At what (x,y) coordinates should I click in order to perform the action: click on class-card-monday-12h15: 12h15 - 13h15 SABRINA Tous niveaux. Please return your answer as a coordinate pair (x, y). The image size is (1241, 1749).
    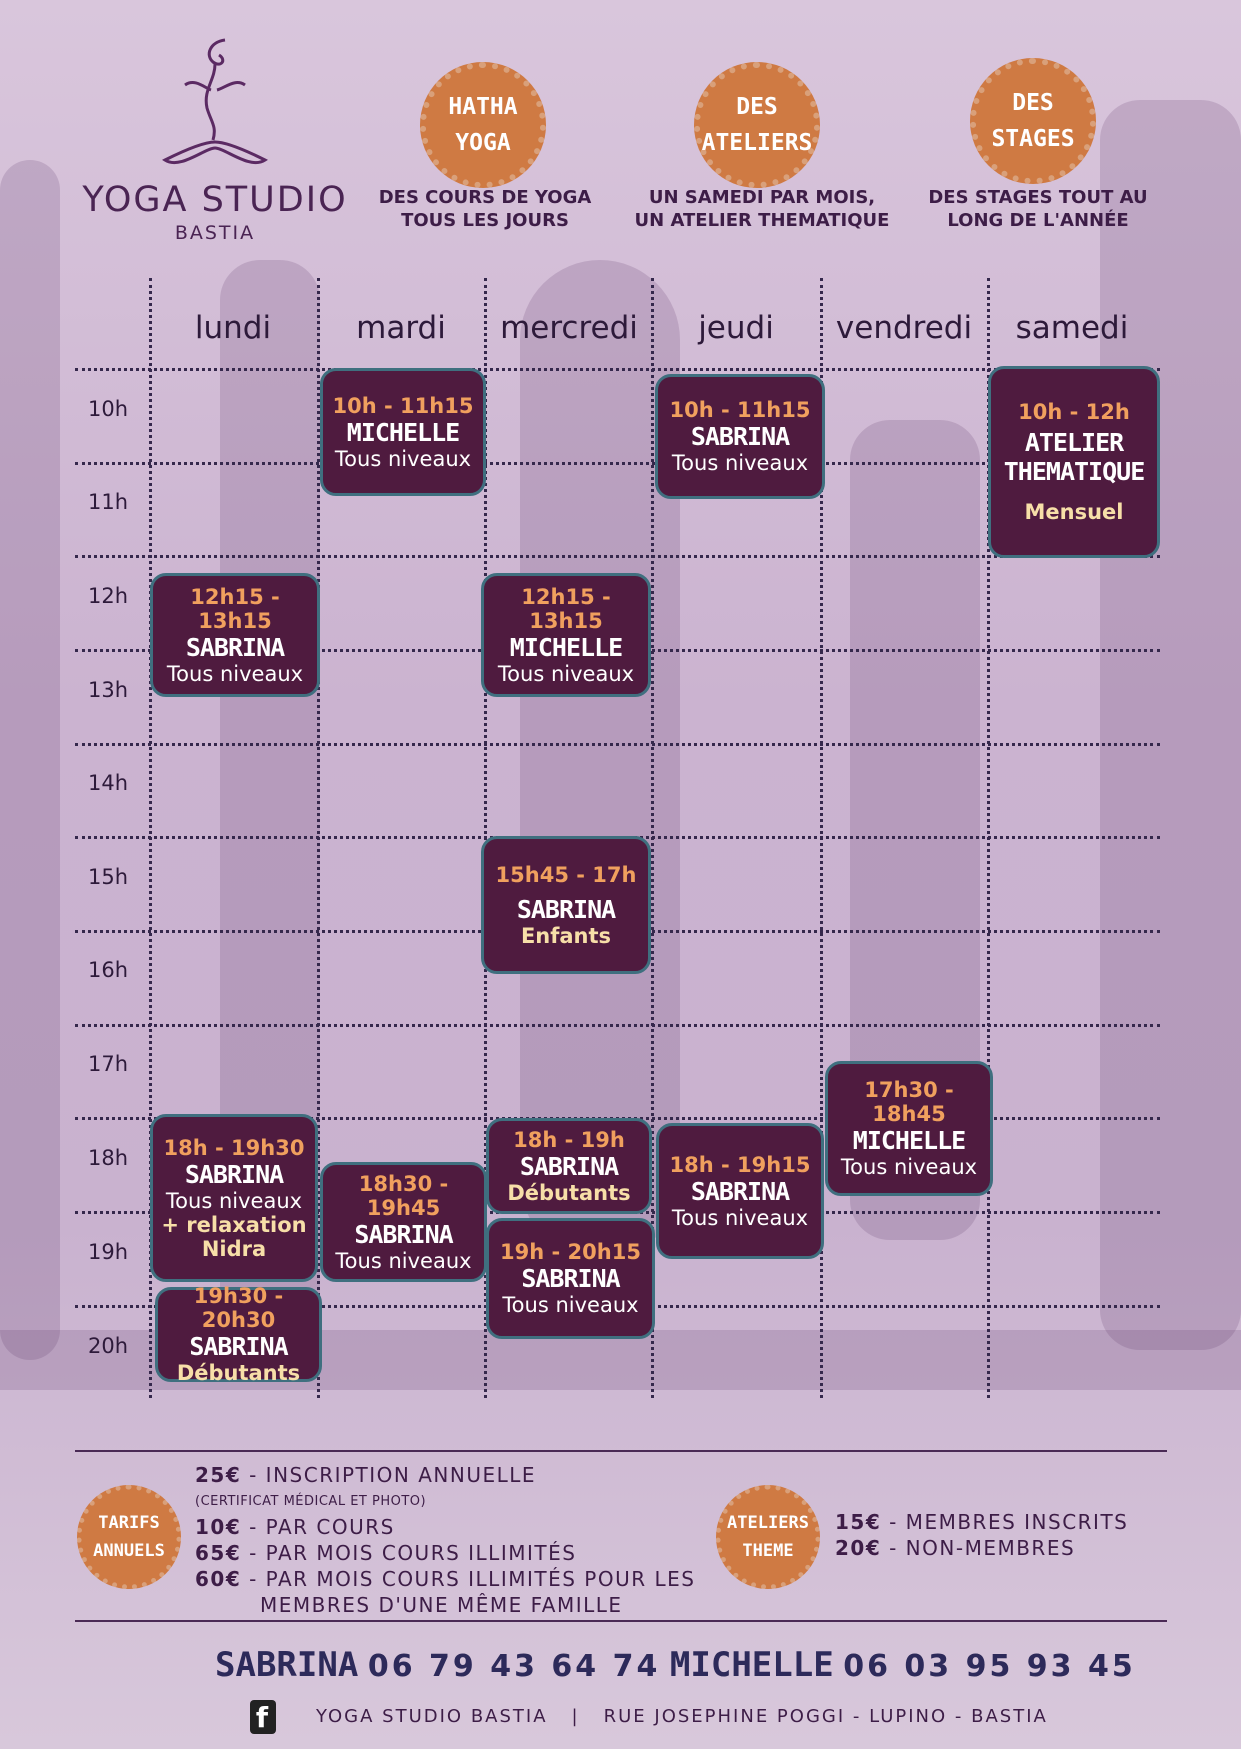
    Looking at the image, I should click on (235, 635).